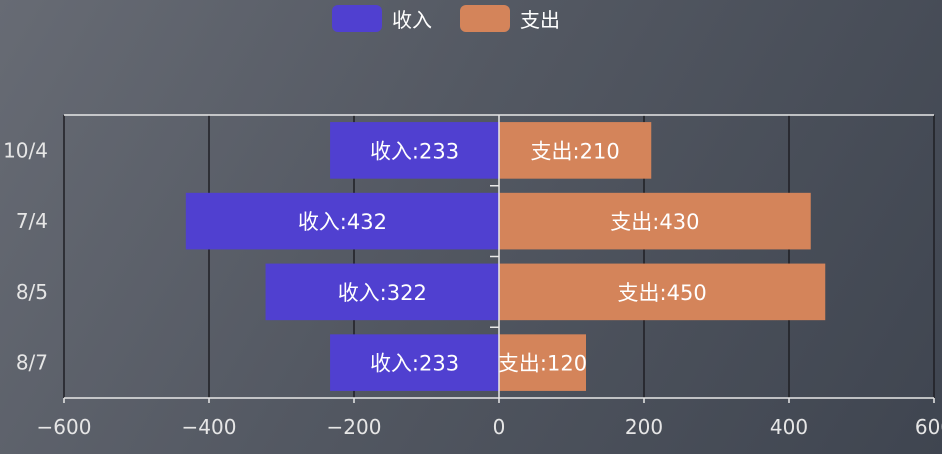 This screenshot has height=454, width=942. What do you see at coordinates (499, 427) in the screenshot?
I see `x-tick-label: 0` at bounding box center [499, 427].